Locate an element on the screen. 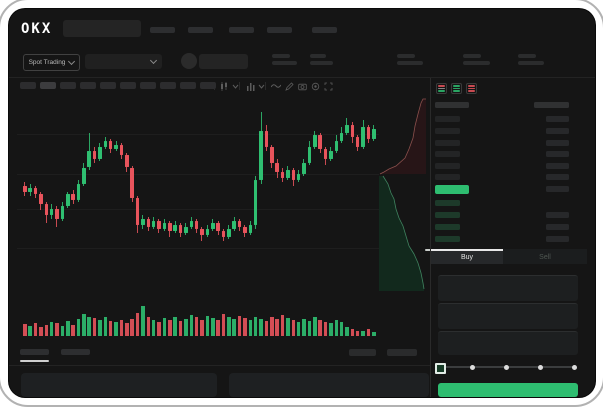  okx-logo: OKX is located at coordinates (37, 29).